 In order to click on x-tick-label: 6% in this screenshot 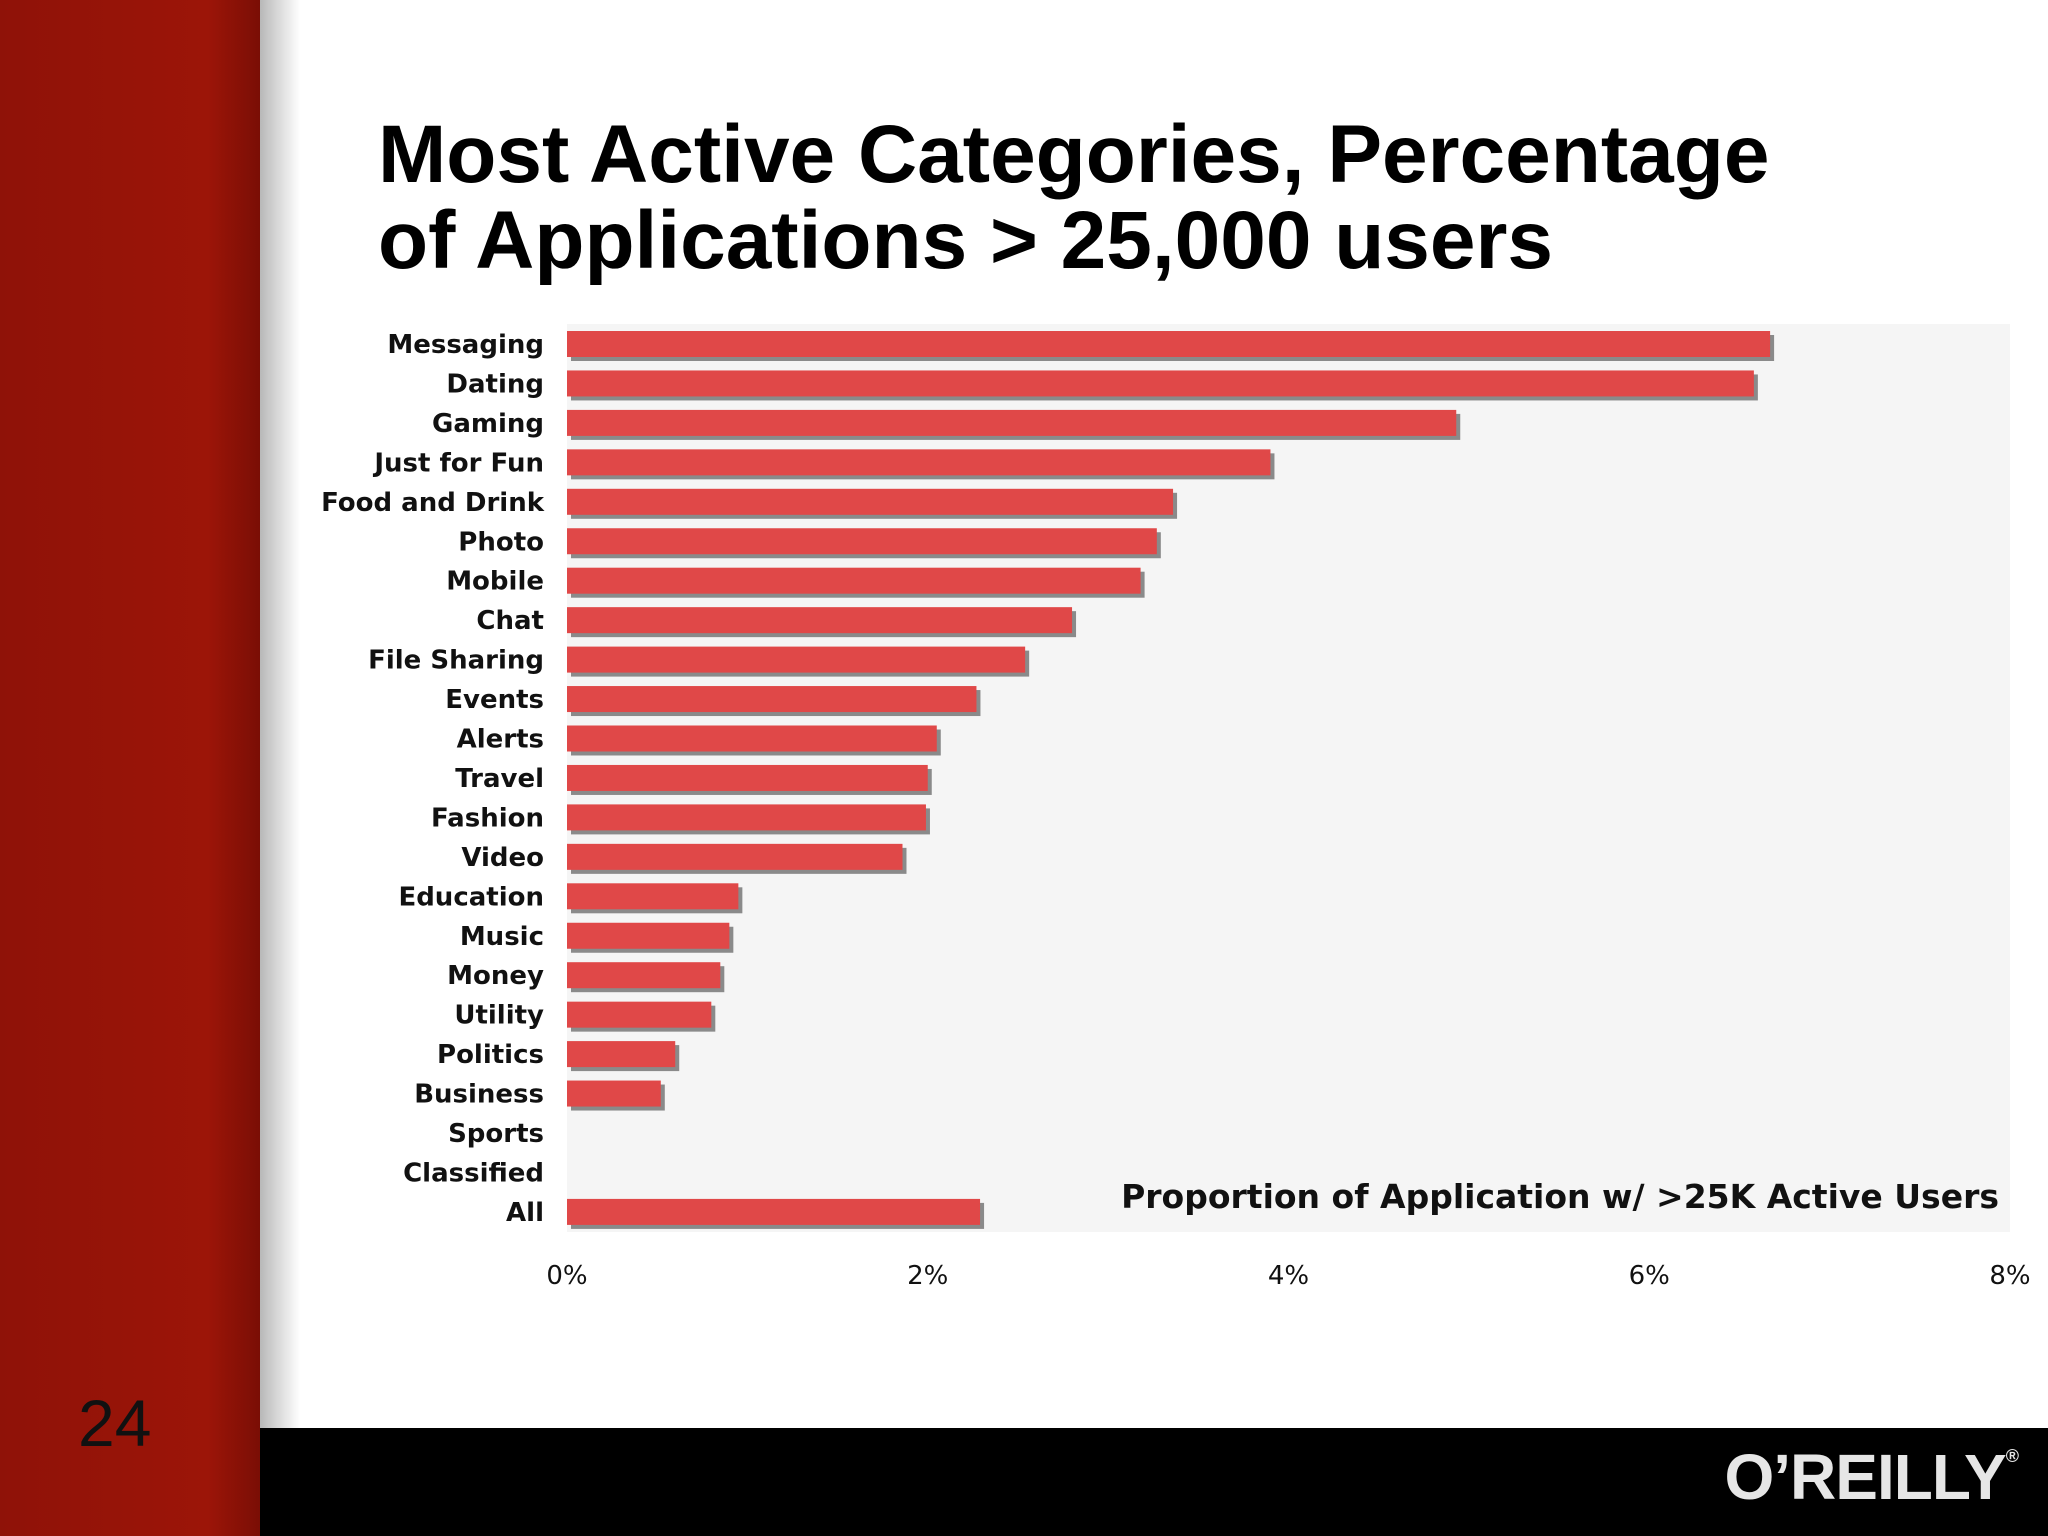, I will do `click(1649, 1276)`.